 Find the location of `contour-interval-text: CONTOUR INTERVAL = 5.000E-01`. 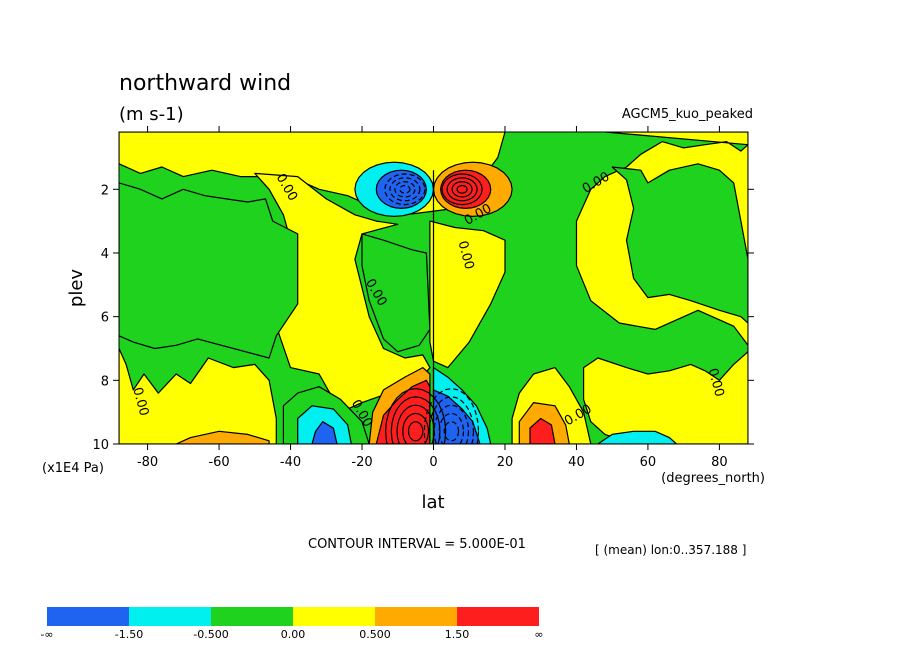

contour-interval-text: CONTOUR INTERVAL = 5.000E-01 is located at coordinates (417, 544).